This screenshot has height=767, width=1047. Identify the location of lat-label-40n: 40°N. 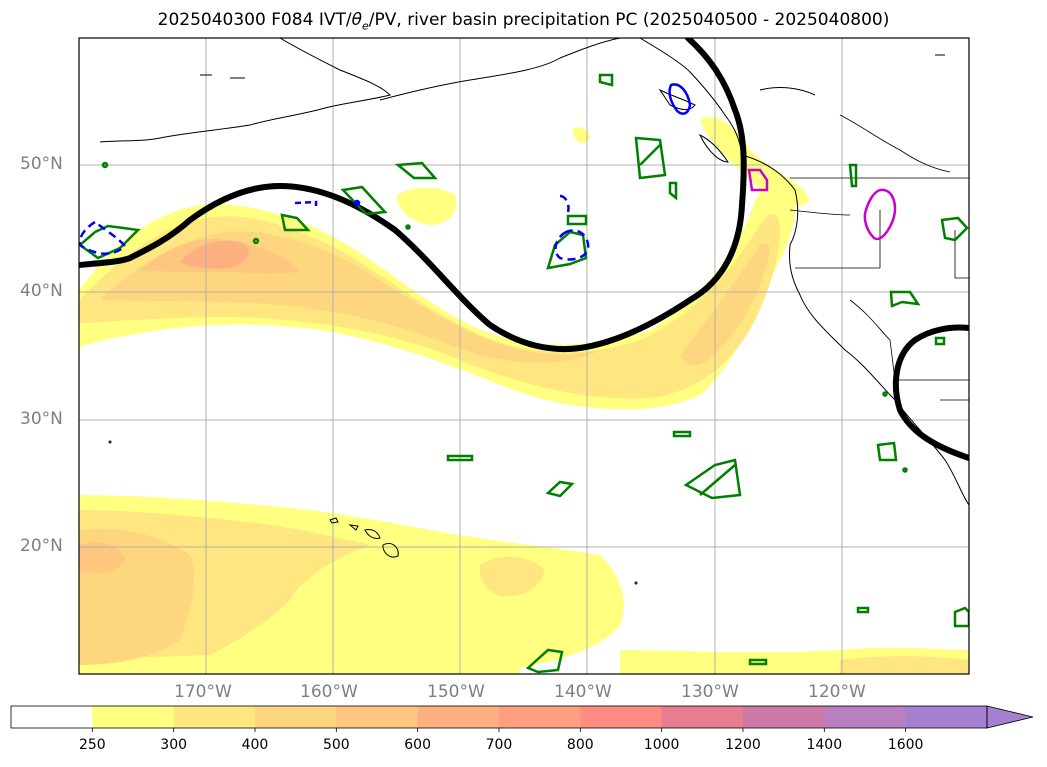
(41, 291).